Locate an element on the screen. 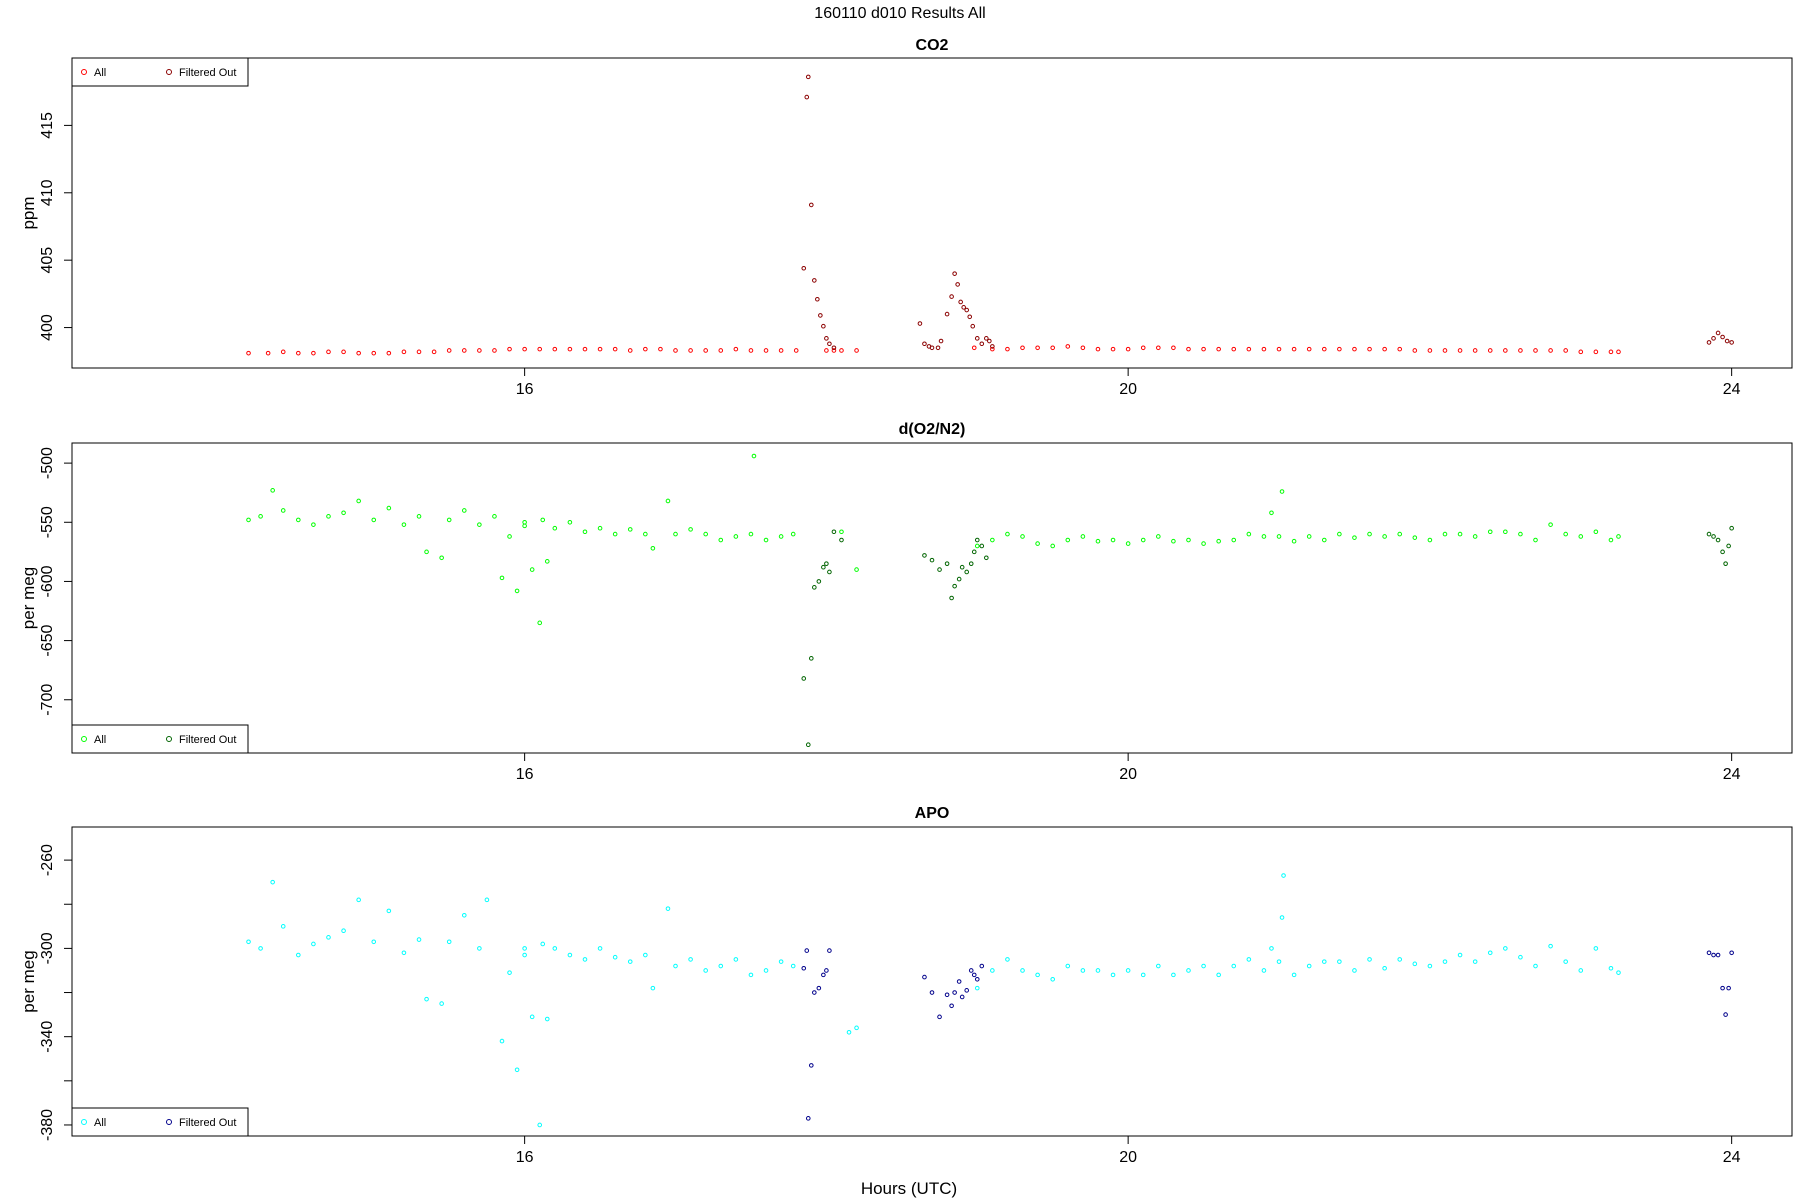 Image resolution: width=1800 pixels, height=1200 pixels. y-tick-label: -700 is located at coordinates (47, 700).